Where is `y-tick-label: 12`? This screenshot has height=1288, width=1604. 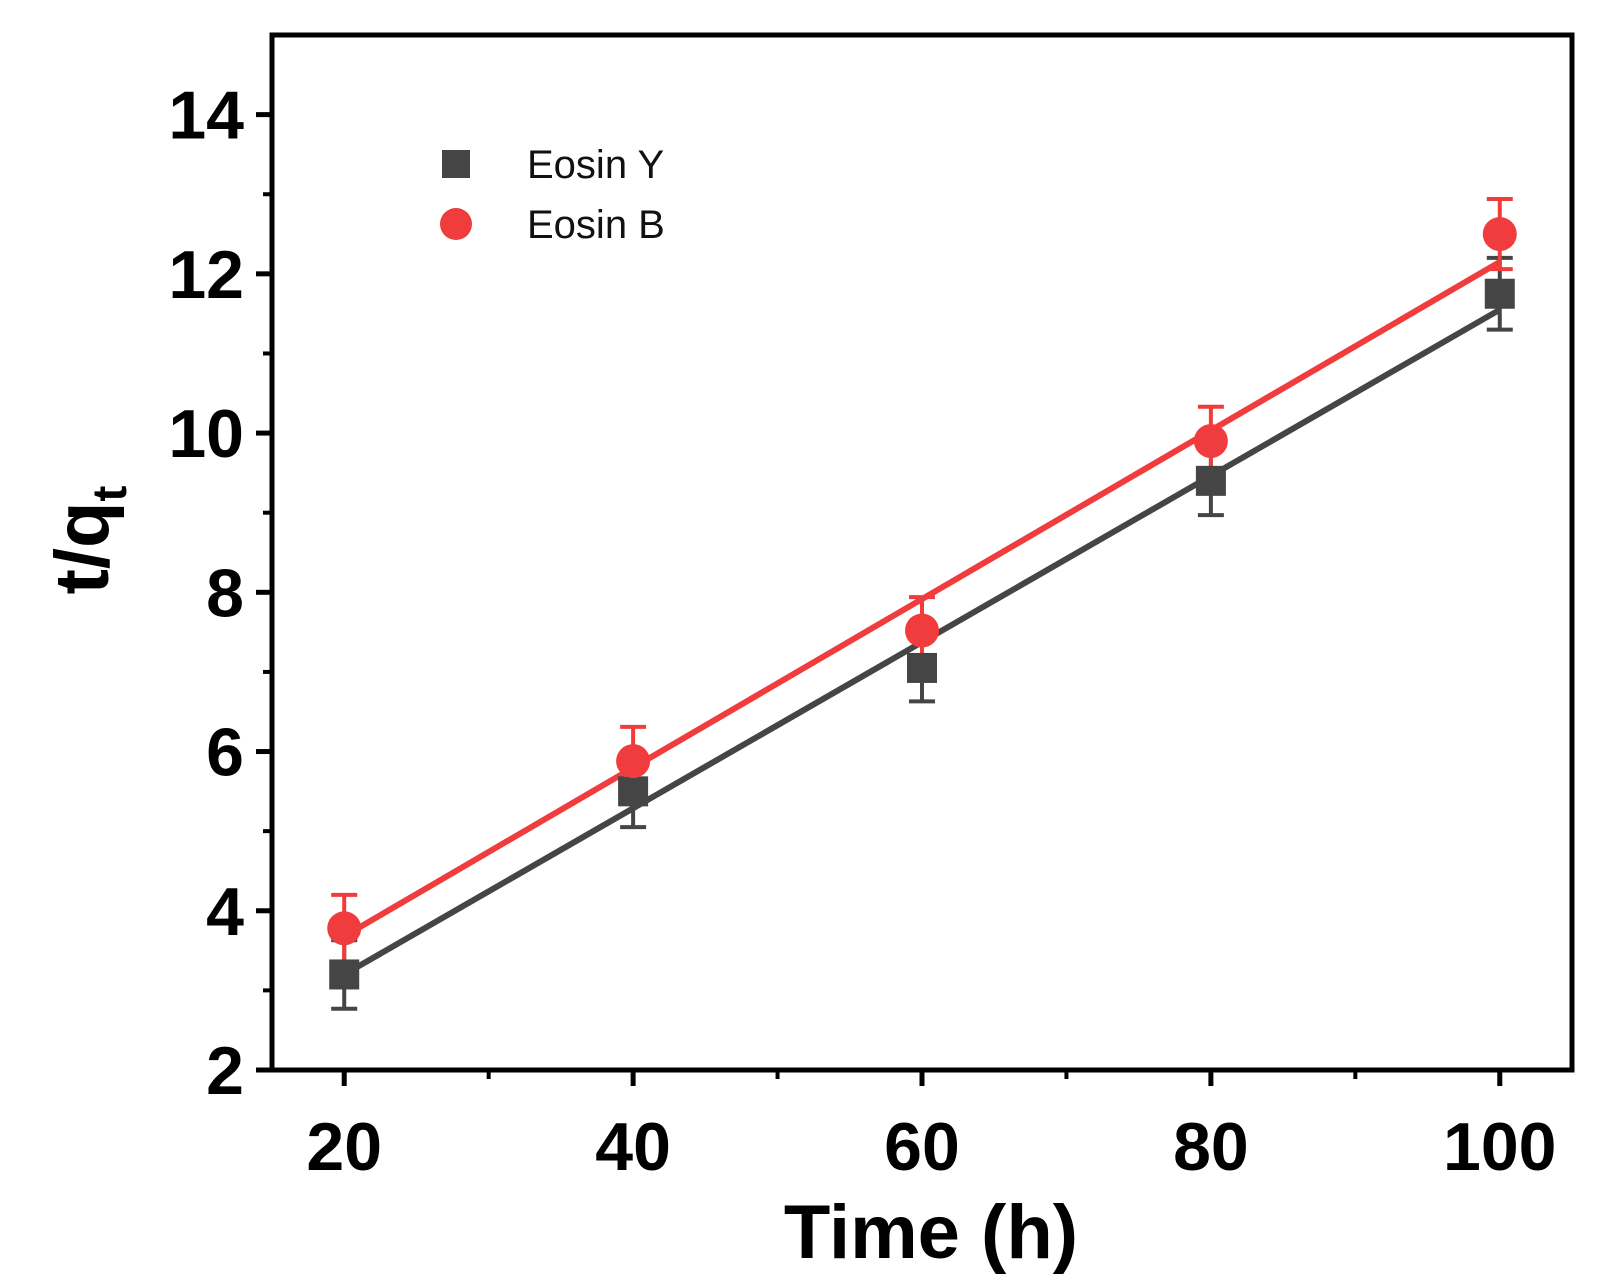
y-tick-label: 12 is located at coordinates (206, 275).